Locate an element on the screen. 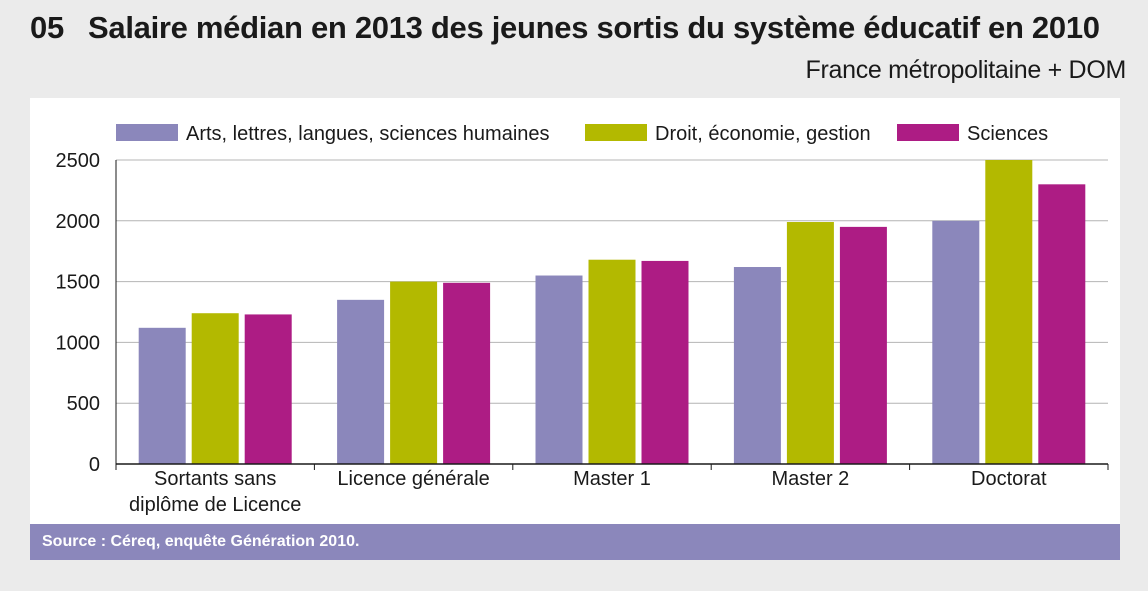 The width and height of the screenshot is (1148, 591). y-axis: 0 500 1000 1500 2000 2500 is located at coordinates (86, 313).